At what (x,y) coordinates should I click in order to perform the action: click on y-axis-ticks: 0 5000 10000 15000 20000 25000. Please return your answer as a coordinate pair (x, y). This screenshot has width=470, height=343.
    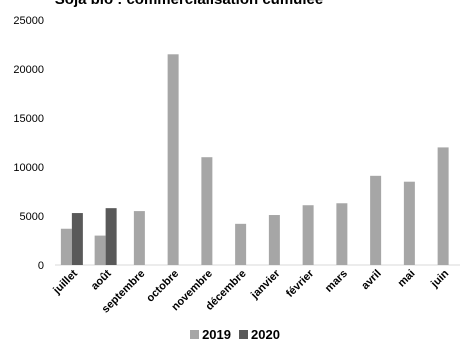
    Looking at the image, I should click on (28, 143).